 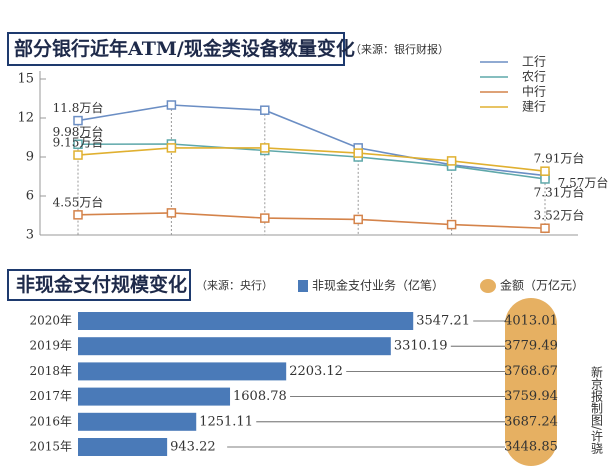 I want to click on value-label: 9.98万台, so click(x=78, y=131).